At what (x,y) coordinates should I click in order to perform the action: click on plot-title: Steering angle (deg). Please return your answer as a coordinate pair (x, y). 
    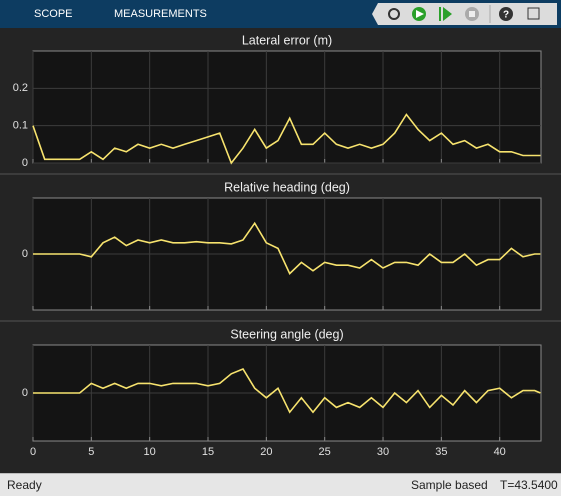
    Looking at the image, I should click on (286, 334).